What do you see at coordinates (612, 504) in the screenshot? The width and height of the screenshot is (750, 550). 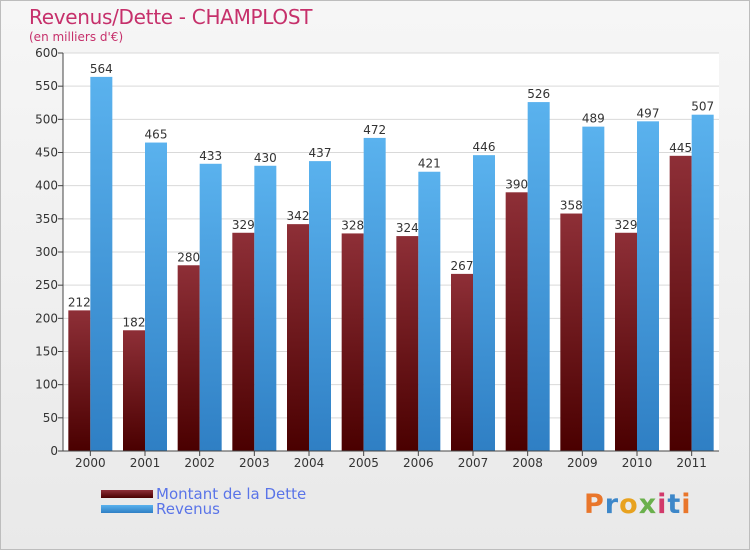 I see `logo-letter: r` at bounding box center [612, 504].